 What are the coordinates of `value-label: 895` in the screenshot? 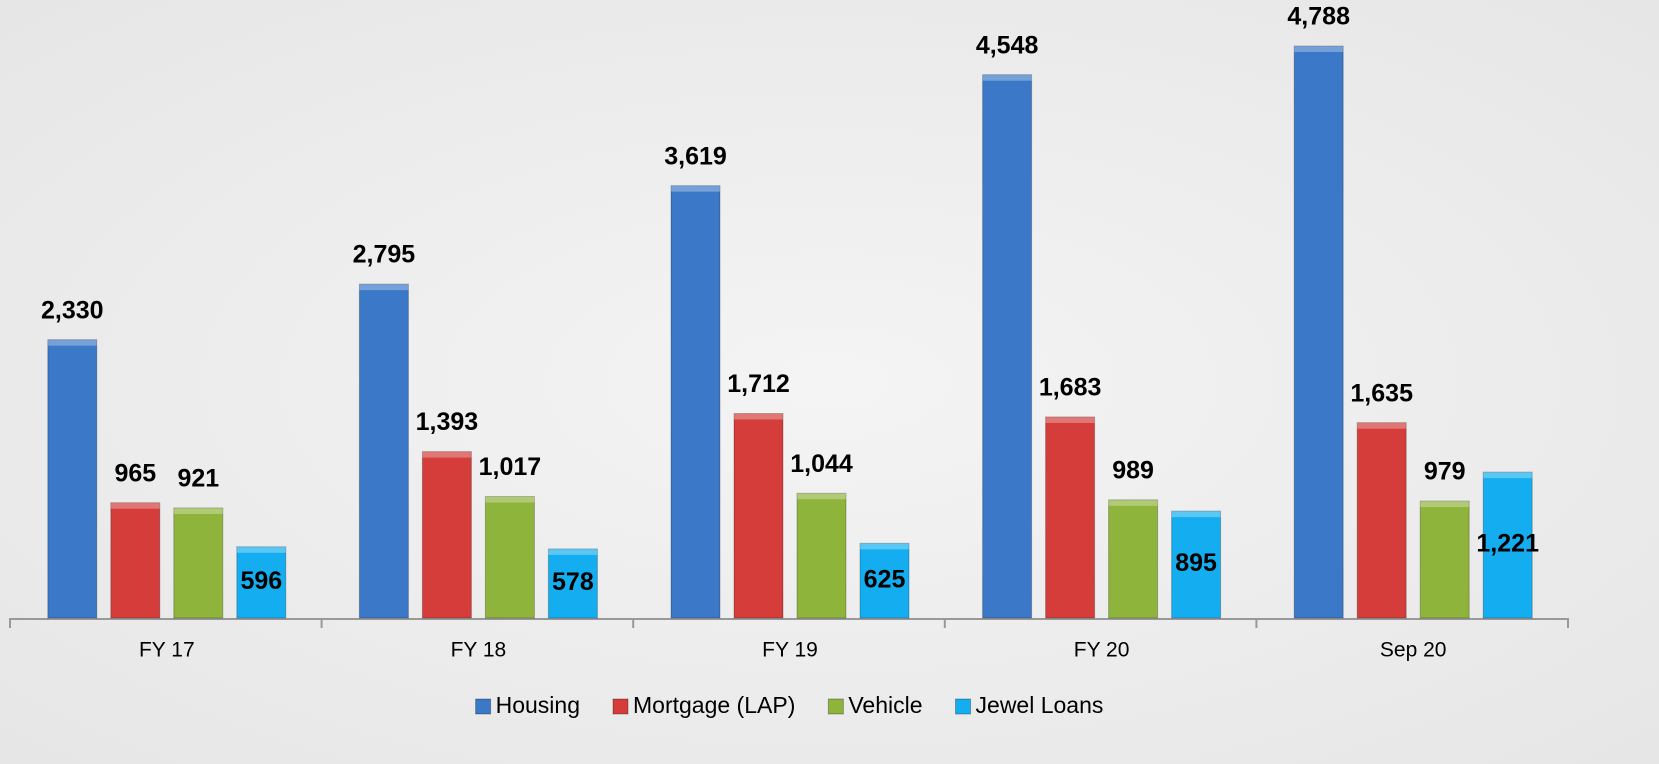 It's located at (1196, 563).